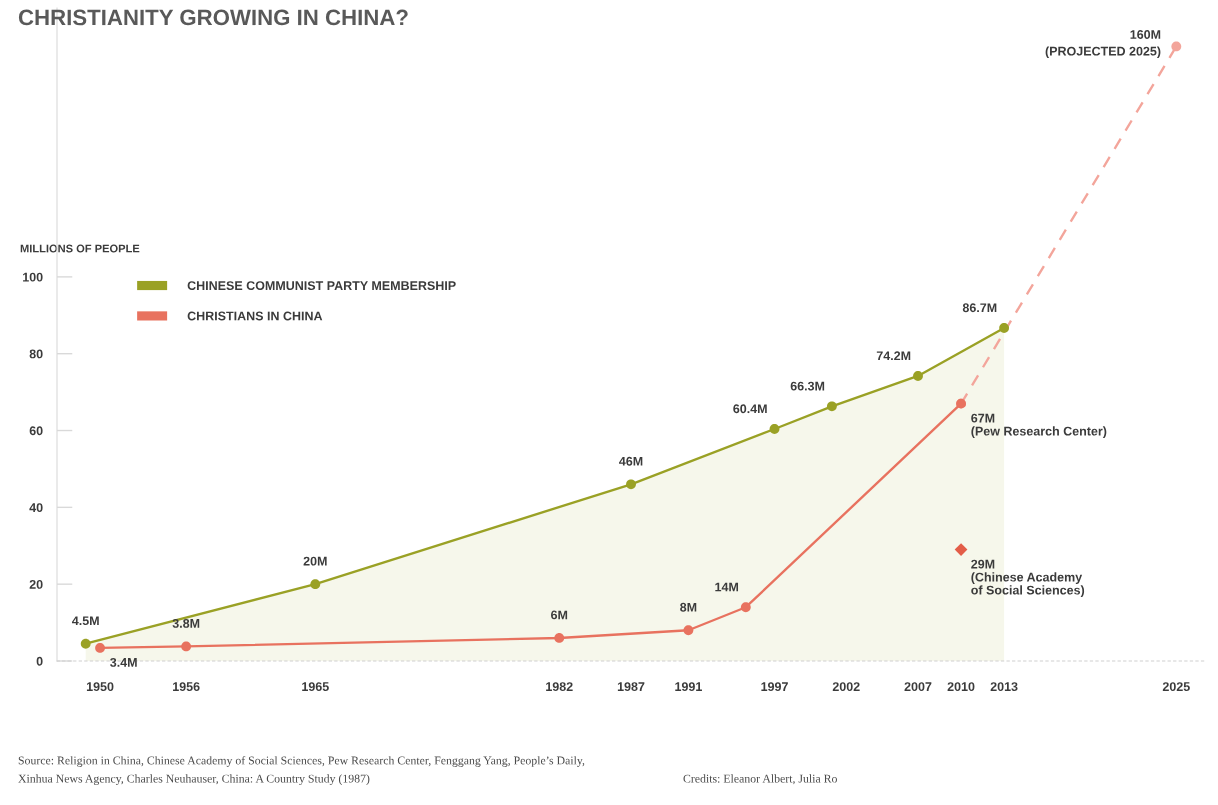  Describe the element at coordinates (727, 587) in the screenshot. I see `data-label: 14M` at that location.